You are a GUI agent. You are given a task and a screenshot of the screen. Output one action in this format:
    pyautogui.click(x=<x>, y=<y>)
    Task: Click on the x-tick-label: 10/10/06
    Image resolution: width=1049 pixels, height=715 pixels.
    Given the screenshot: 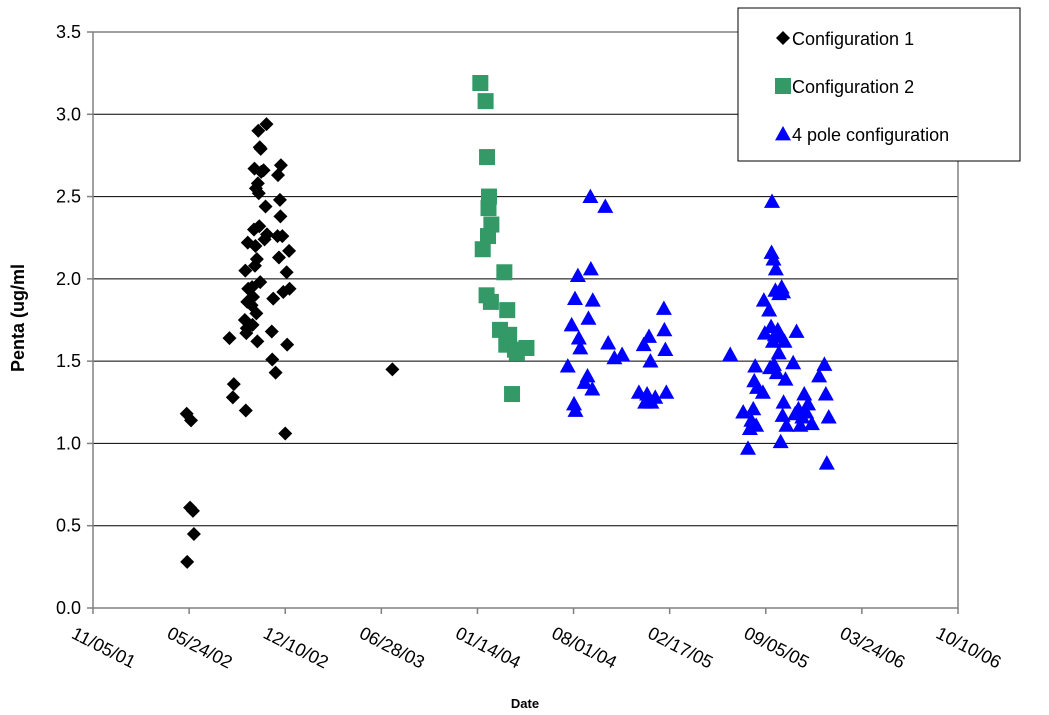 What is the action you would take?
    pyautogui.click(x=969, y=648)
    